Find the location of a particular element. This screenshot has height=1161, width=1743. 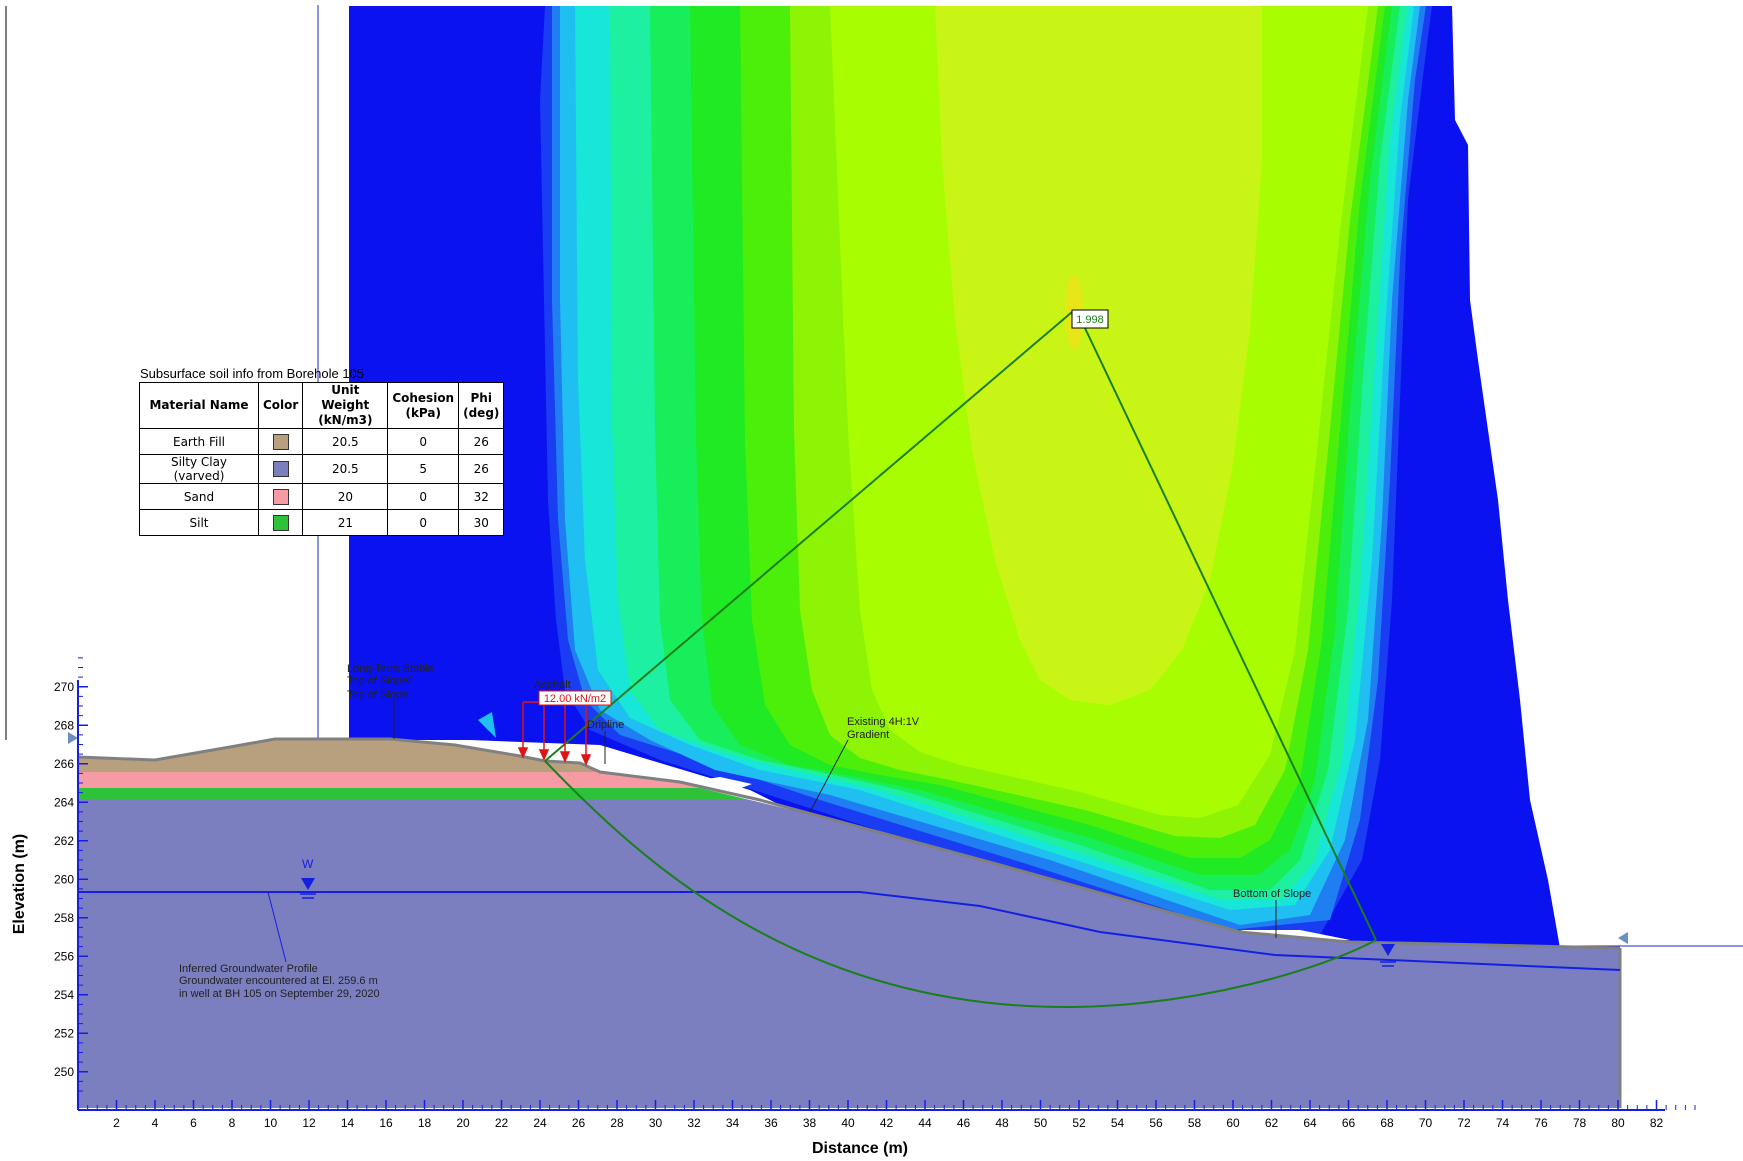

unit-weight-cell: 20 is located at coordinates (345, 497).